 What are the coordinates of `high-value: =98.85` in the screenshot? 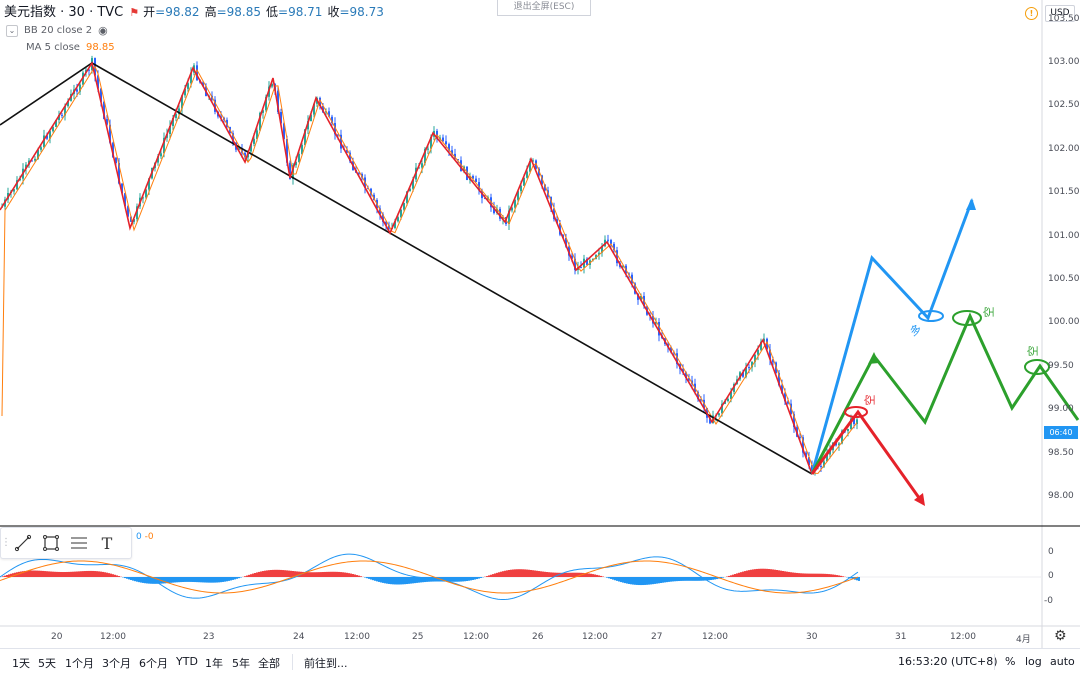 It's located at (239, 12).